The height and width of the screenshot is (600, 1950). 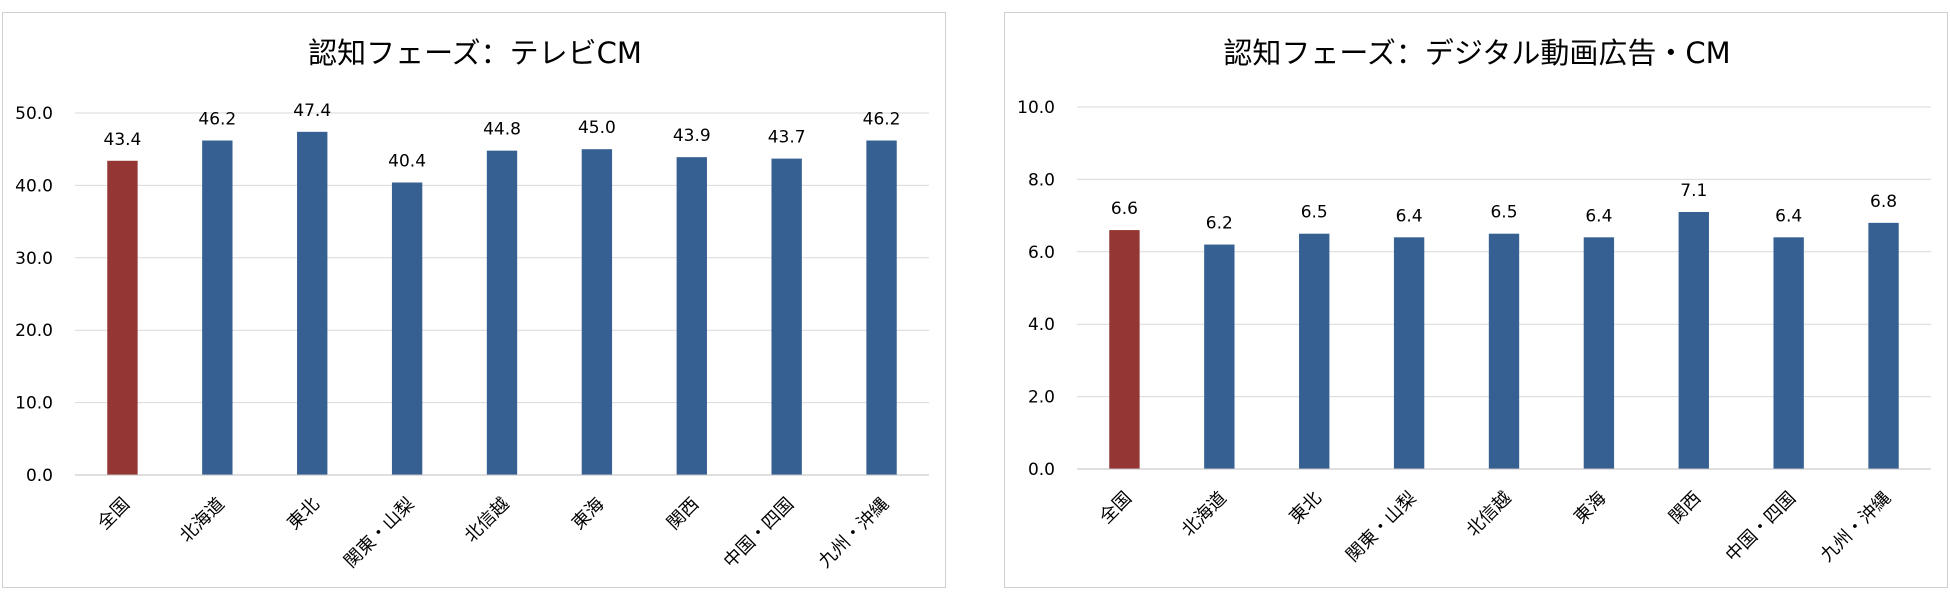 What do you see at coordinates (1041, 253) in the screenshot?
I see `y-tick-label: 6.0` at bounding box center [1041, 253].